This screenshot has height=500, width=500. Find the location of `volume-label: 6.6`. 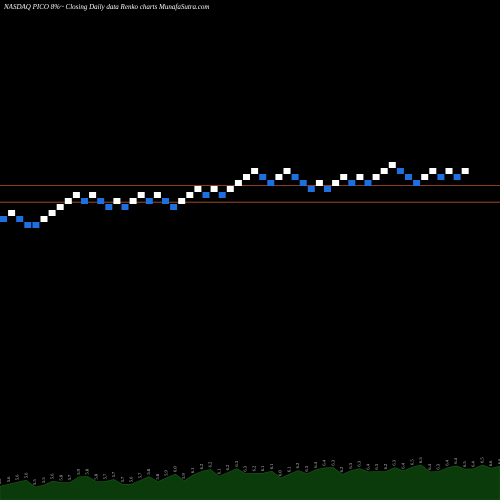

volume-label: 6.6 is located at coordinates (490, 463).